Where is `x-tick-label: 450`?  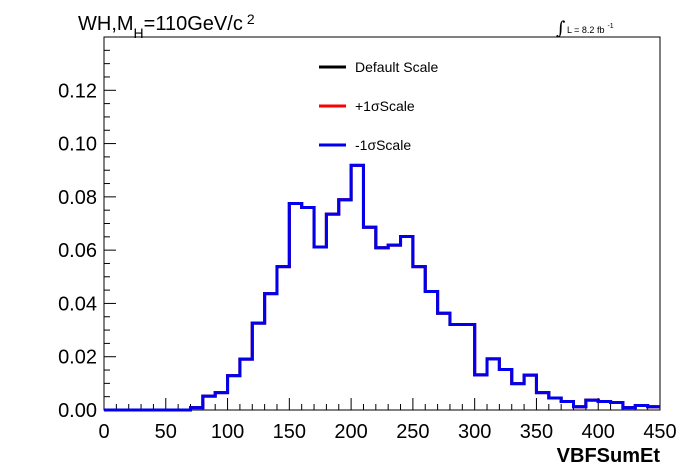 x-tick-label: 450 is located at coordinates (659, 432).